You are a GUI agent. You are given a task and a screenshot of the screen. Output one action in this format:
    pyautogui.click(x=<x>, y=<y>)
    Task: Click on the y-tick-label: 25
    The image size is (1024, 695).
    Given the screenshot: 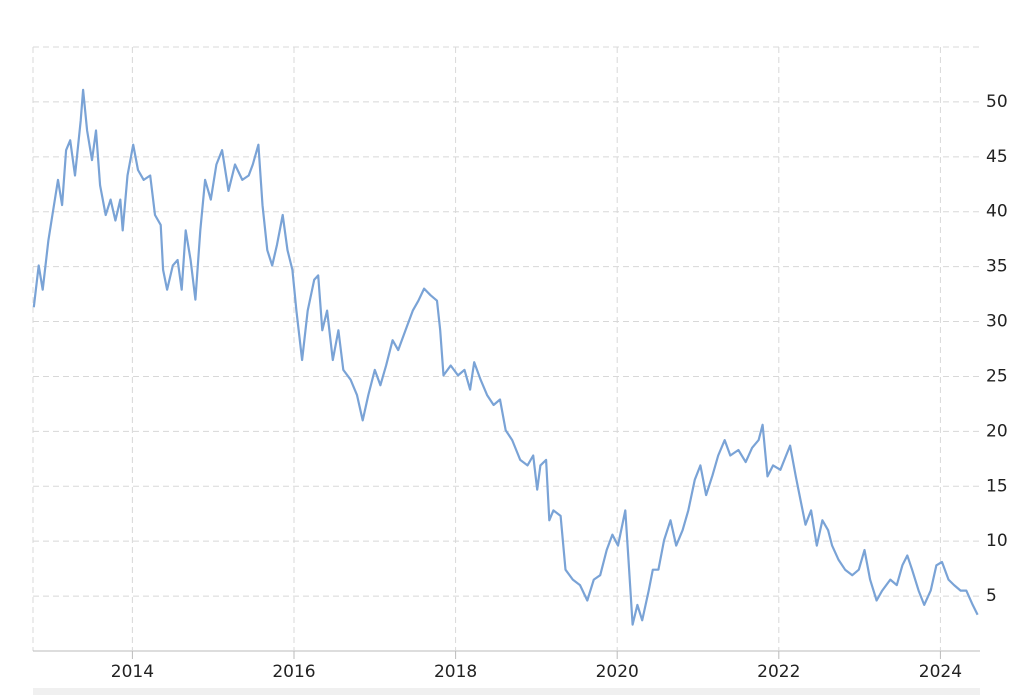 What is the action you would take?
    pyautogui.click(x=997, y=376)
    